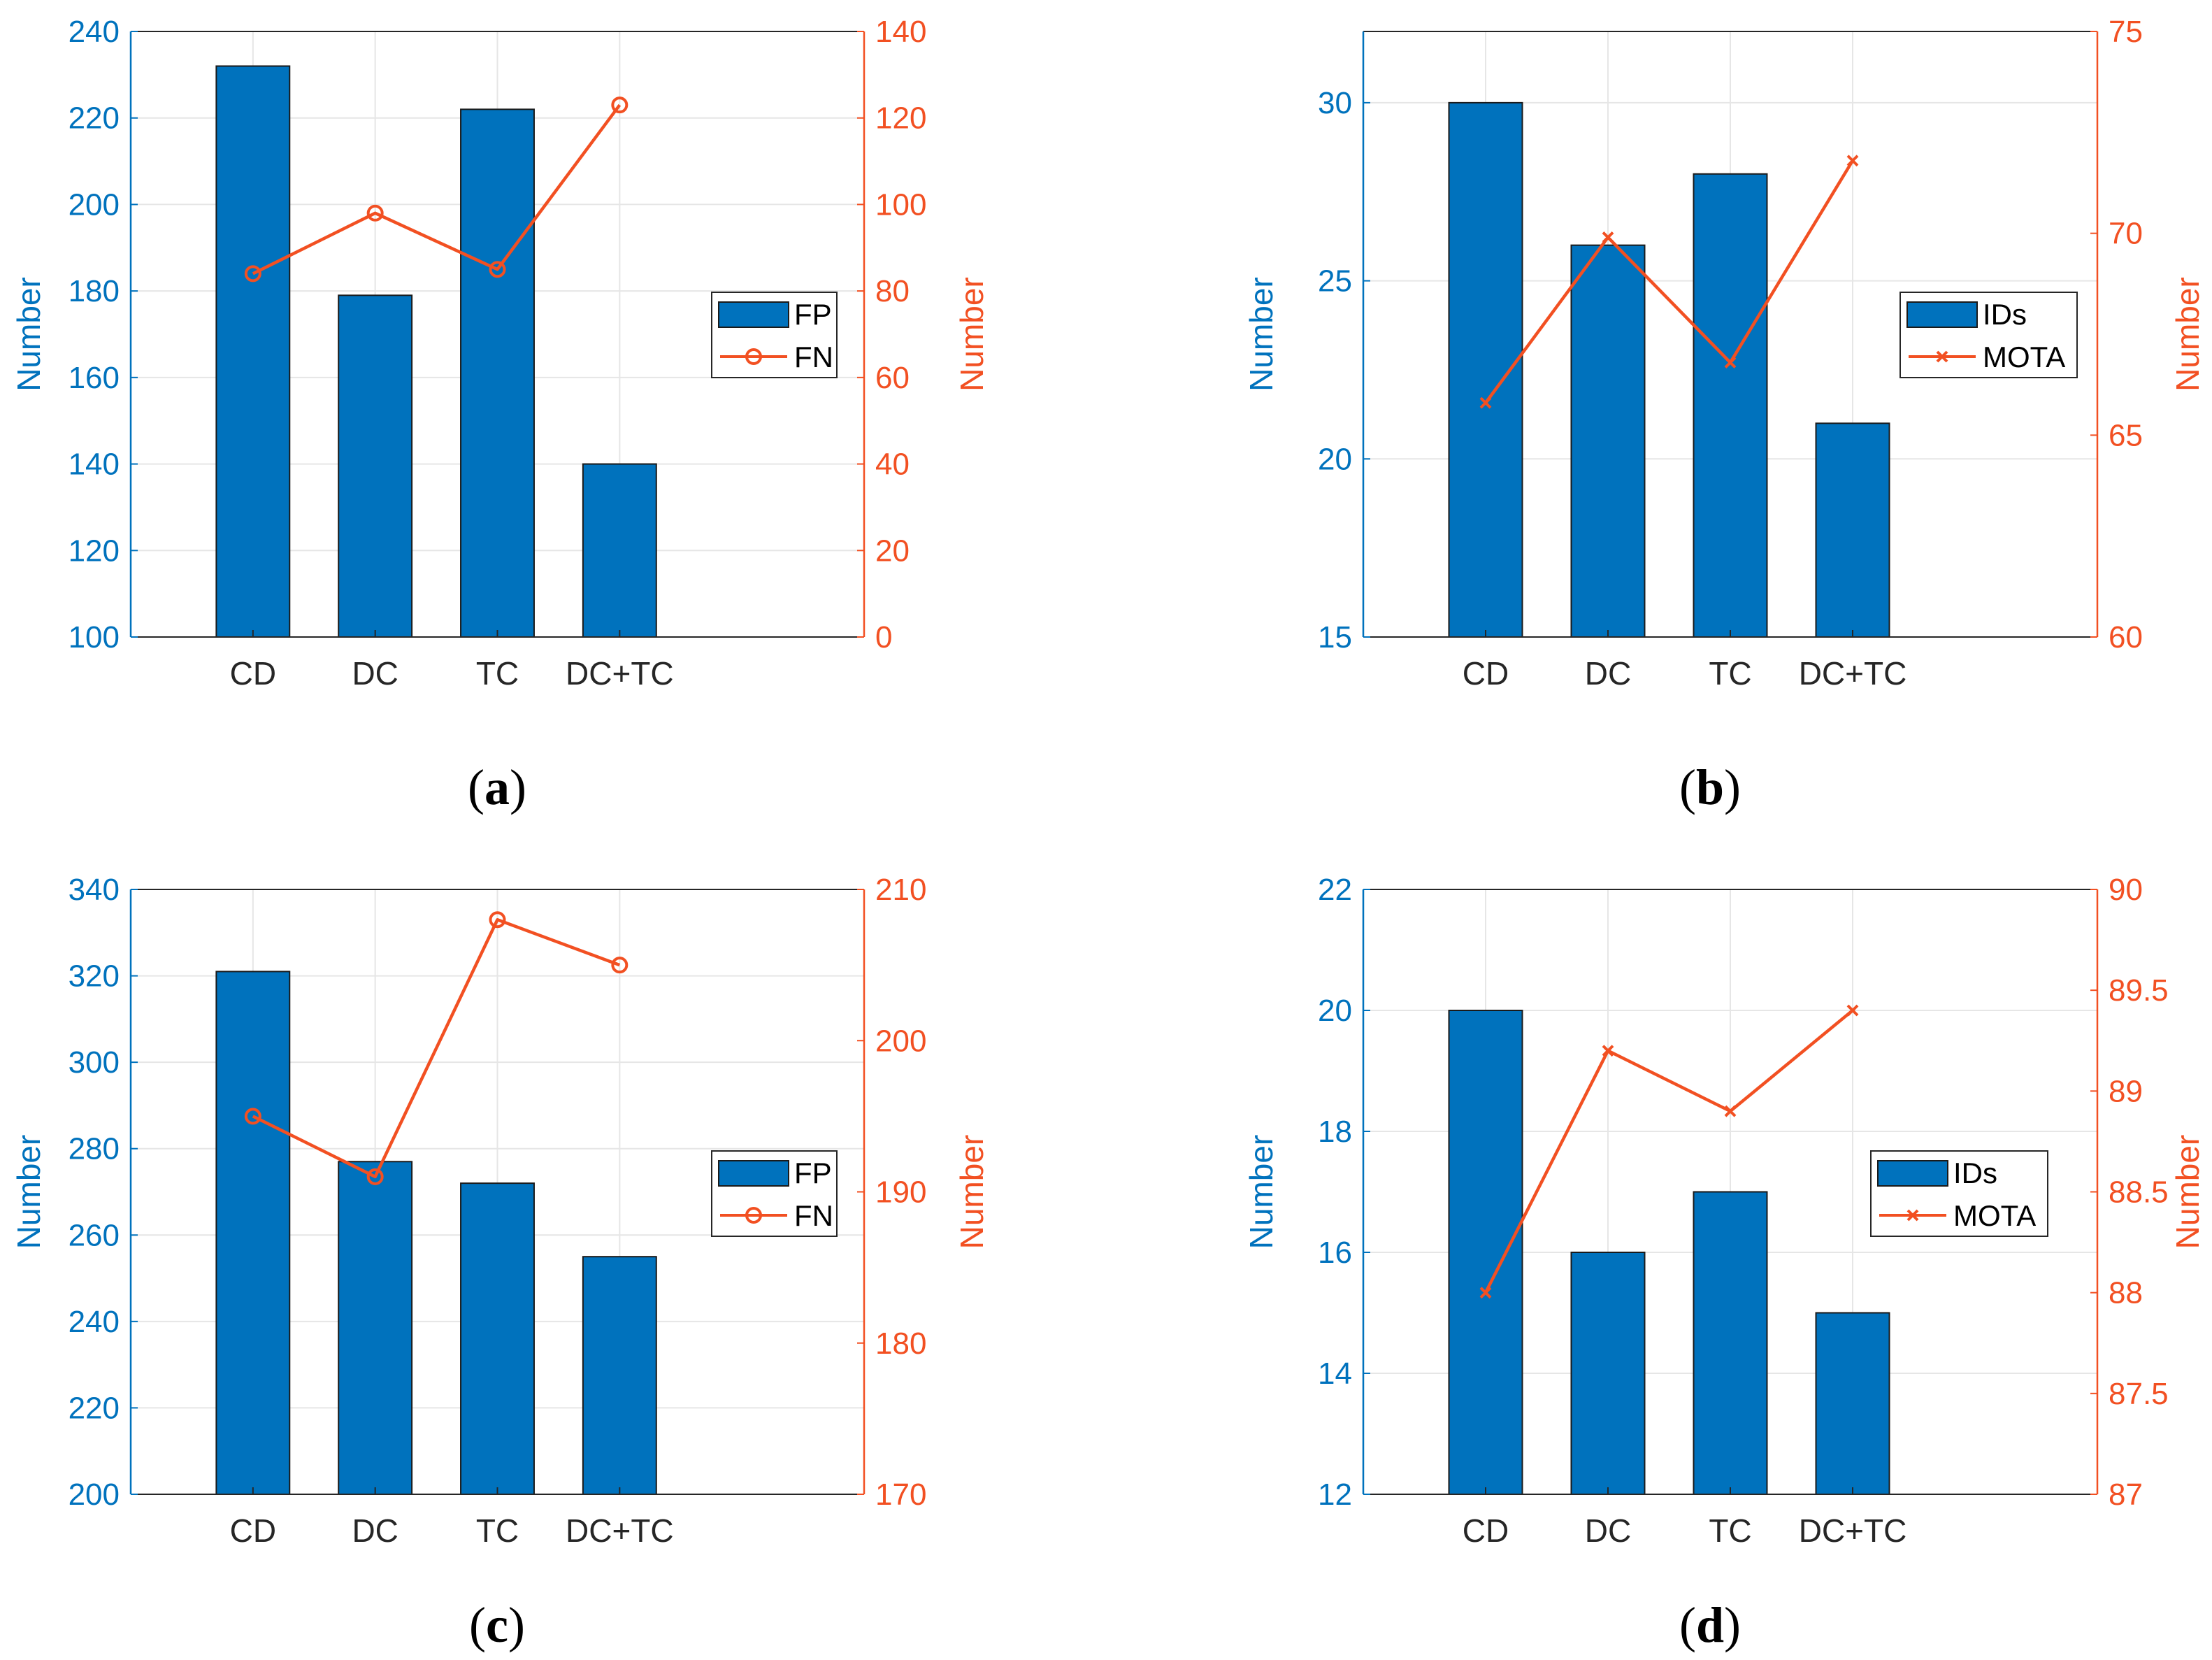 Image resolution: width=2212 pixels, height=1660 pixels. I want to click on point-mota-cd, so click(1486, 1293).